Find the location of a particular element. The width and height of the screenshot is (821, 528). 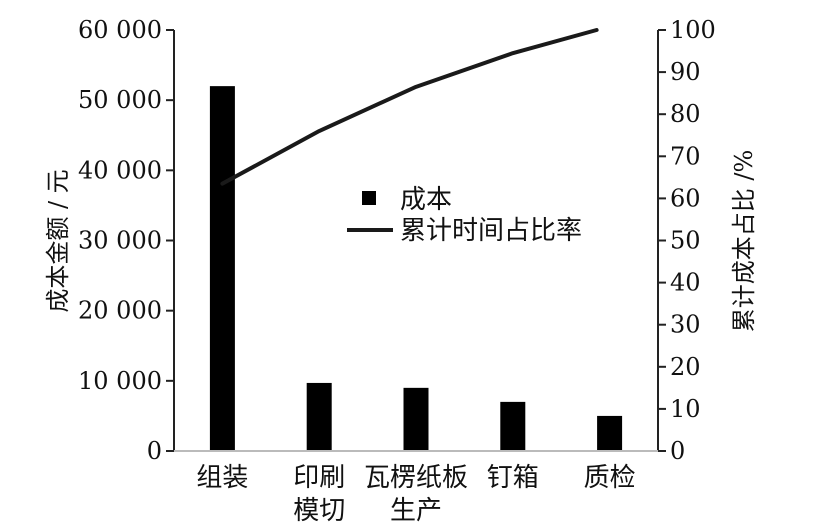

category-label: 组装 is located at coordinates (222, 478).